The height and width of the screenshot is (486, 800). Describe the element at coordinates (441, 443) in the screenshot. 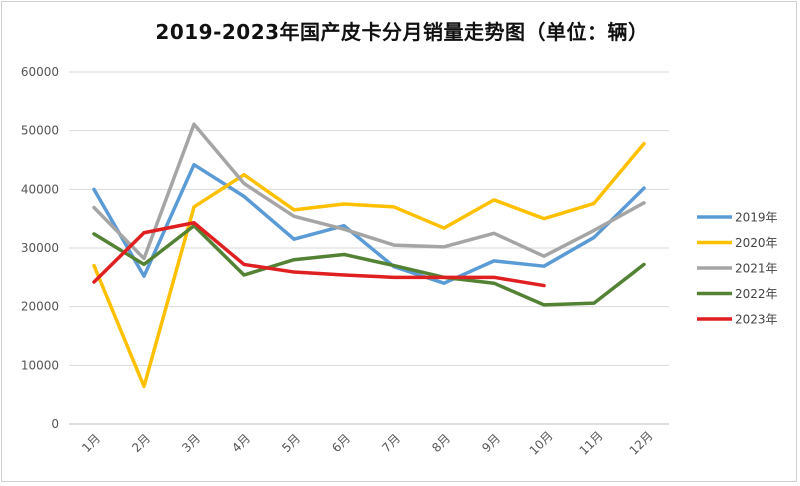

I see `x-tick-label: 8月` at that location.